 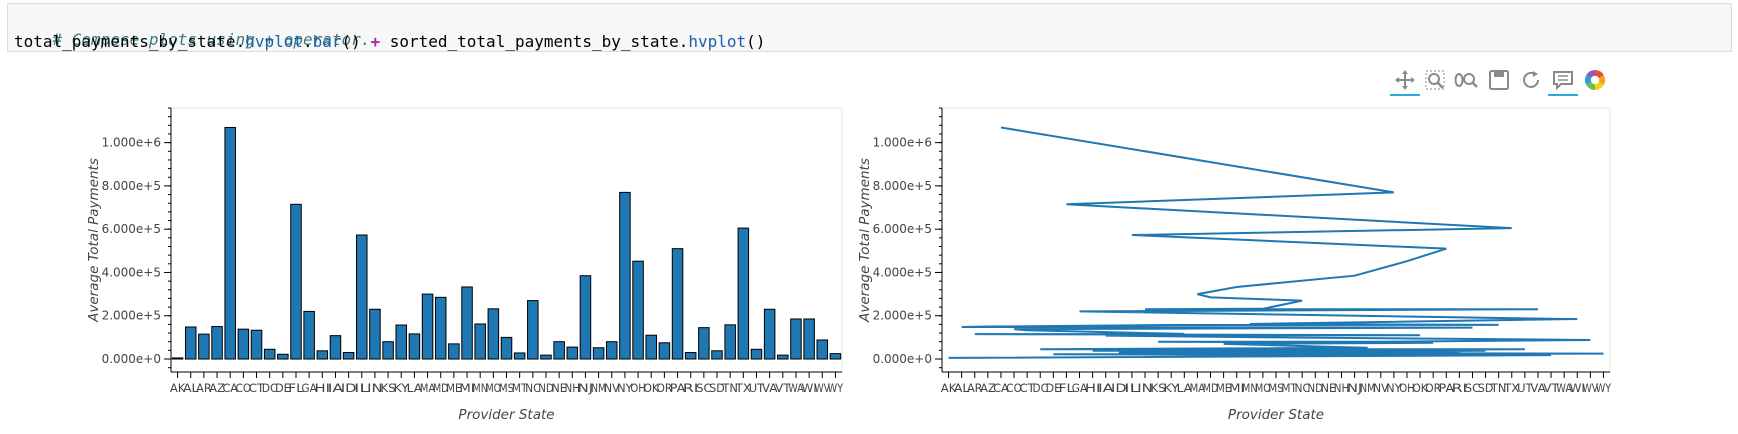 What do you see at coordinates (1211, 388) in the screenshot?
I see `x-tick-label-MD: MD` at bounding box center [1211, 388].